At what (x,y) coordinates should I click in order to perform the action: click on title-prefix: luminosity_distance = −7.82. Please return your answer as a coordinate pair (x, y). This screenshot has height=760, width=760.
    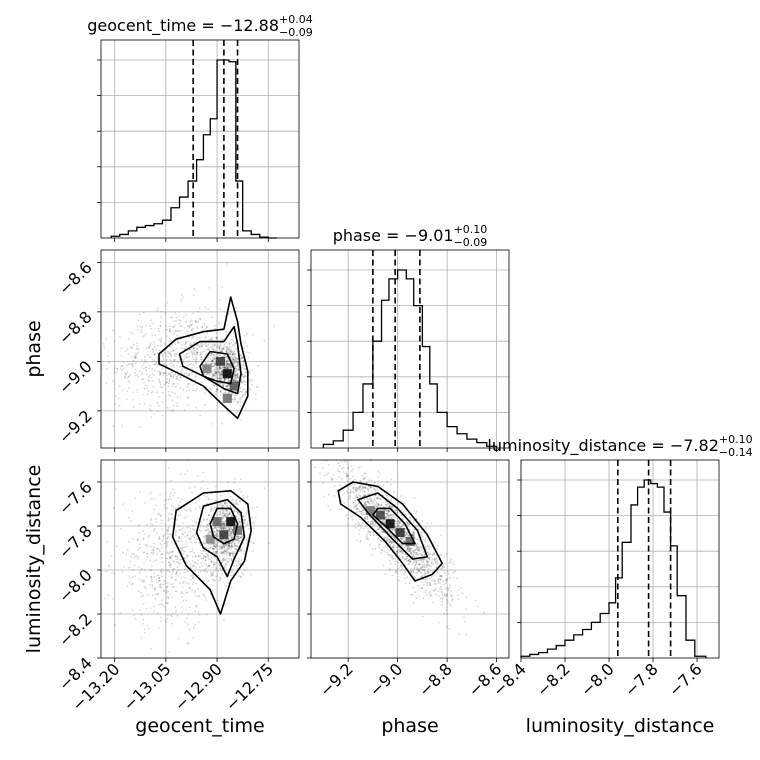
    Looking at the image, I should click on (602, 446).